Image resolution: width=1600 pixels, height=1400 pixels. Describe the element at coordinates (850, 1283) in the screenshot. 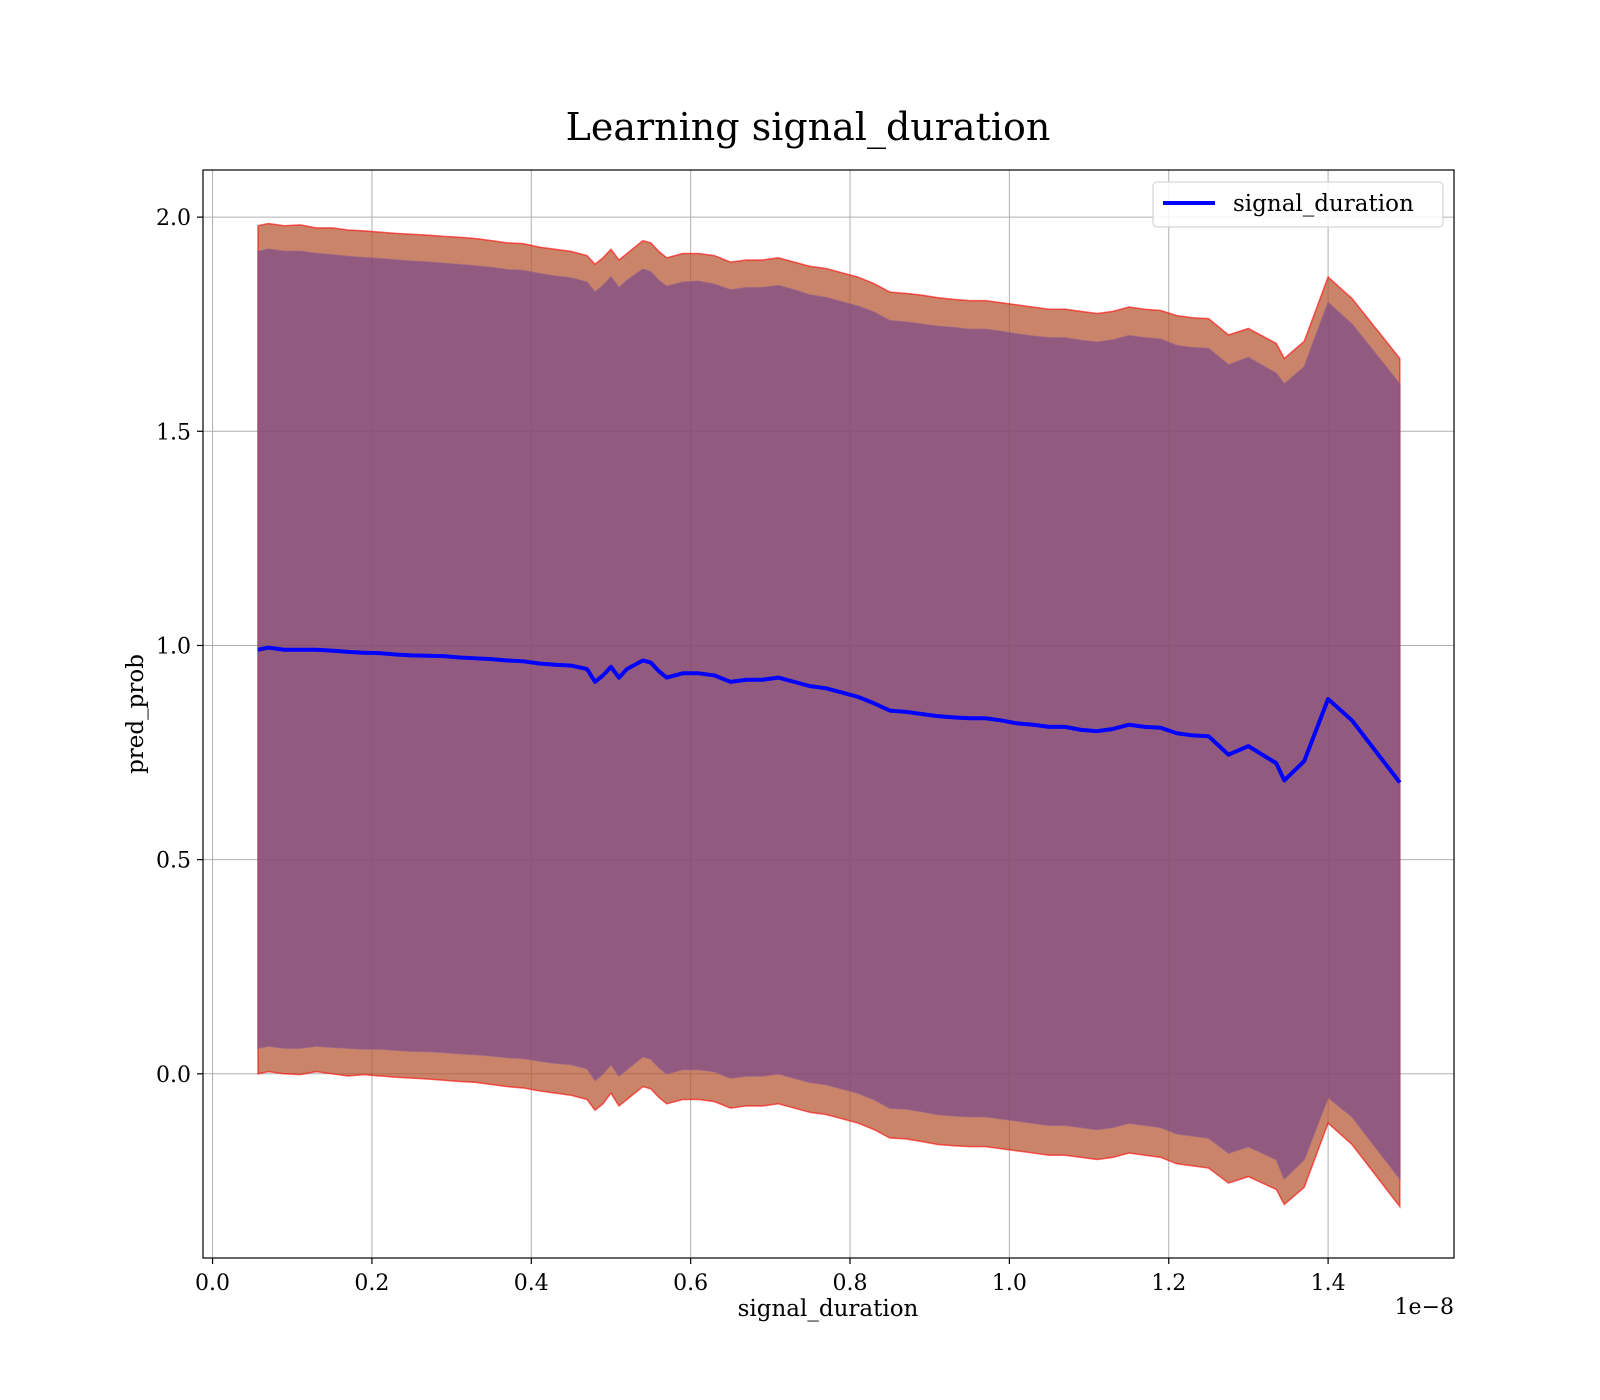

I see `x-tick-label-4: 0.8` at that location.